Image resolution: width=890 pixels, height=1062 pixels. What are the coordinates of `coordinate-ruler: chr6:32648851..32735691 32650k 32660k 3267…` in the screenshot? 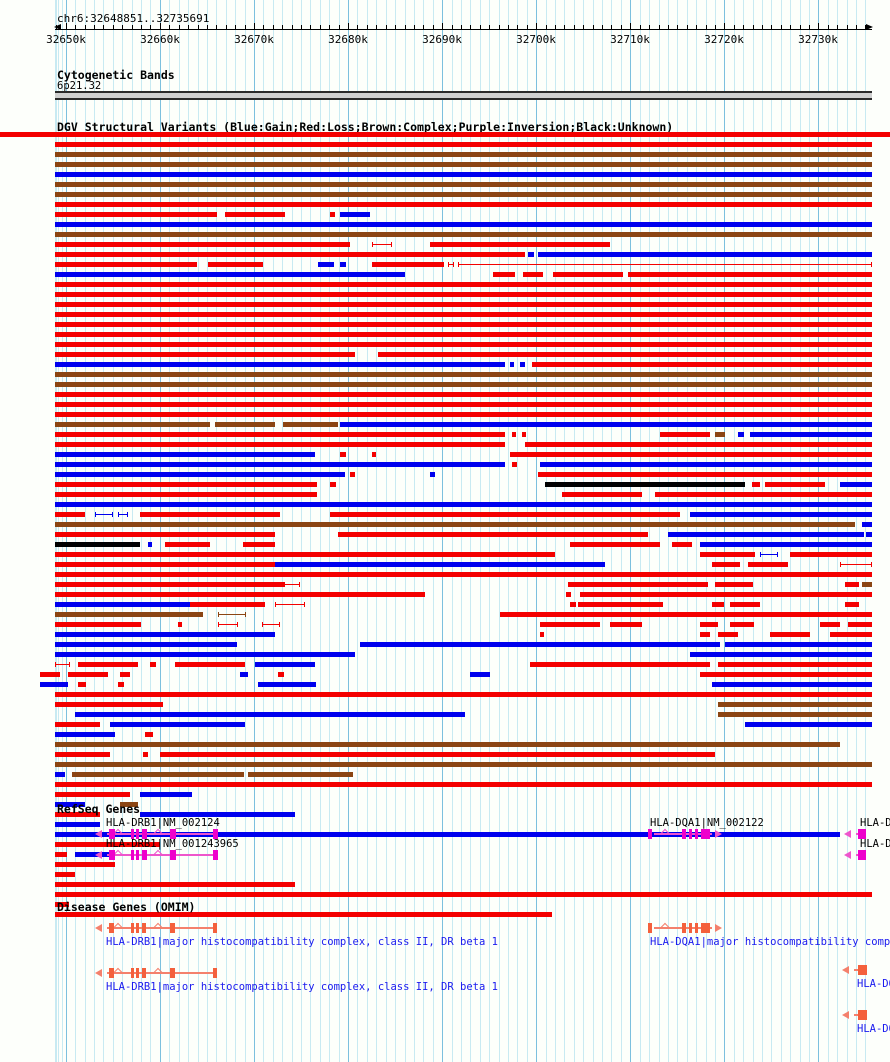 It's located at (445, 25).